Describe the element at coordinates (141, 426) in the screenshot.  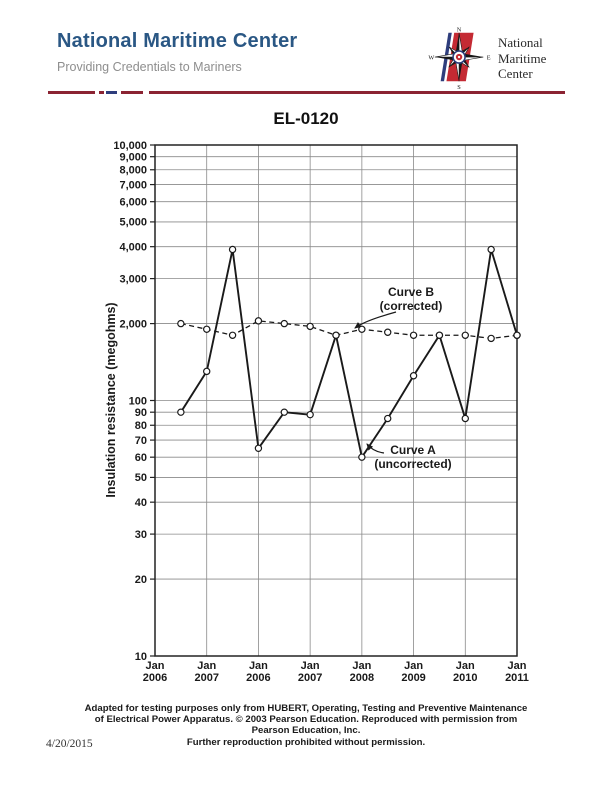
I see `svg-text: 80` at that location.